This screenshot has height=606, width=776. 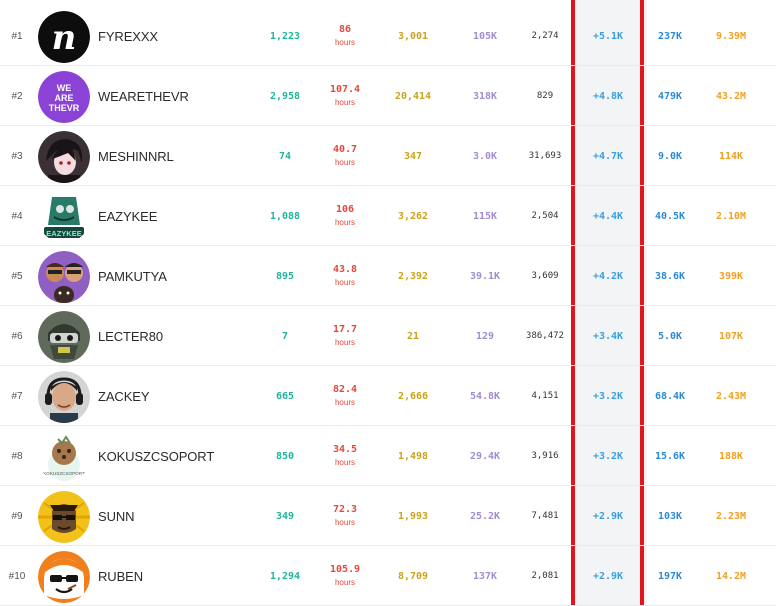 I want to click on total-followers: 197K, so click(x=670, y=576).